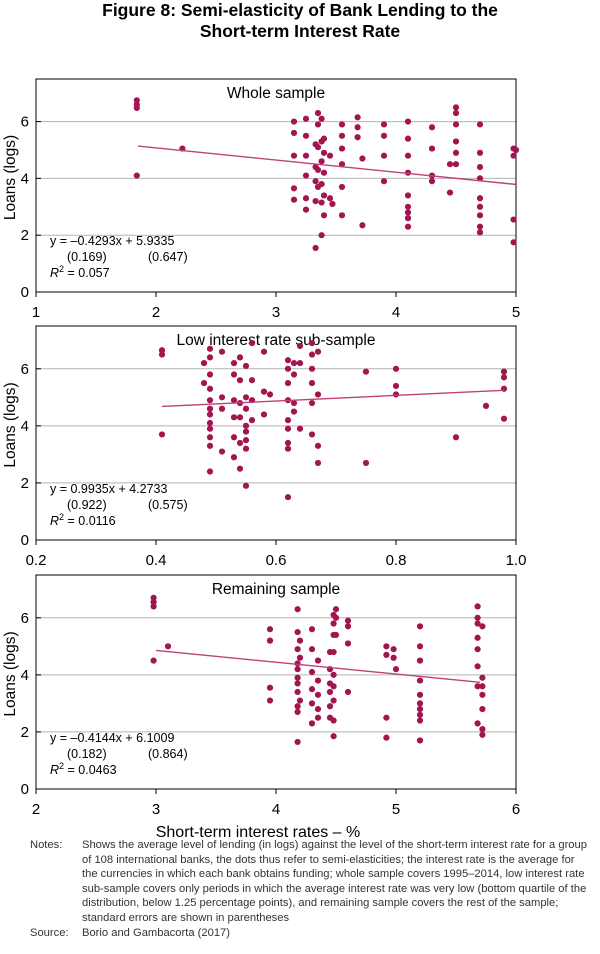 The image size is (600, 954). I want to click on x-tick-label: 0.2, so click(36, 560).